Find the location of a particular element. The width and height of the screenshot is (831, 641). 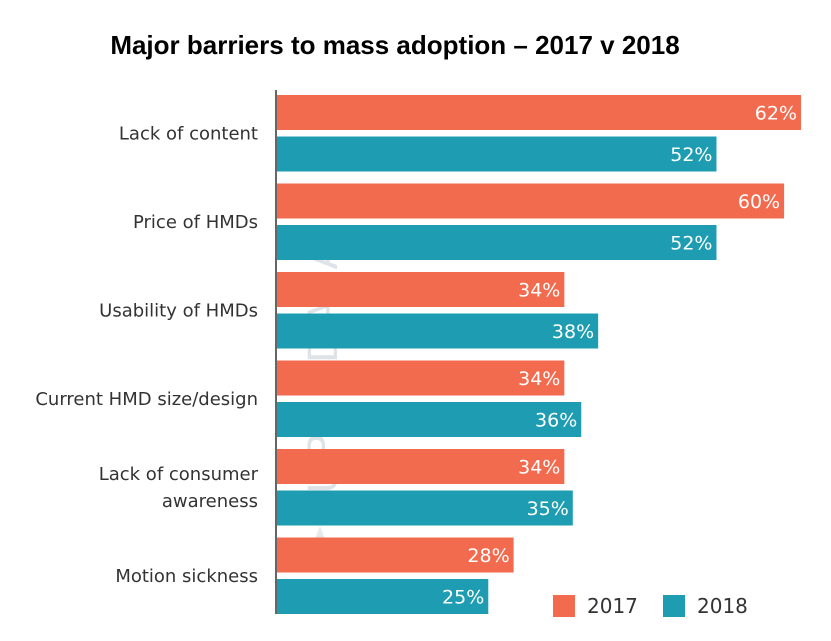

value-label-2018-5: 25% is located at coordinates (463, 598).